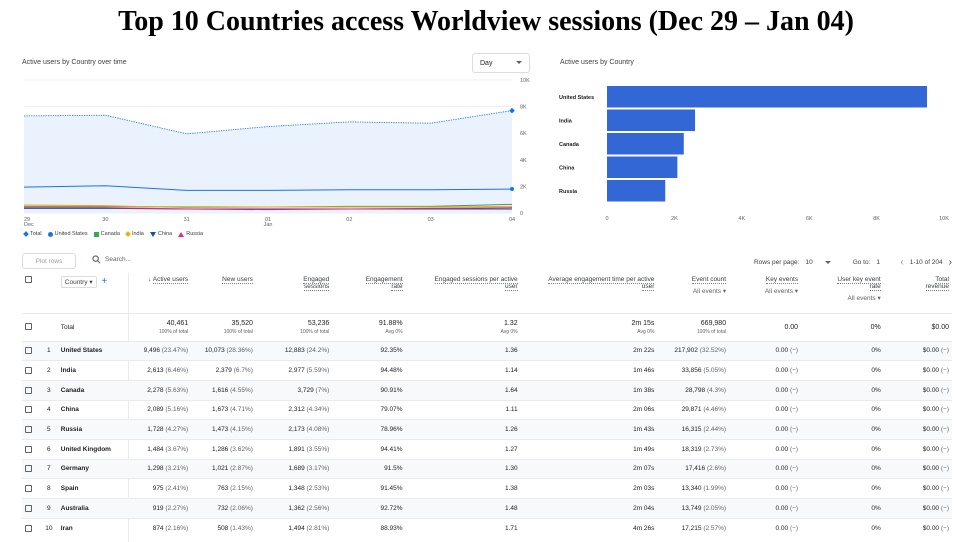  I want to click on country-name: Spain, so click(92, 488).